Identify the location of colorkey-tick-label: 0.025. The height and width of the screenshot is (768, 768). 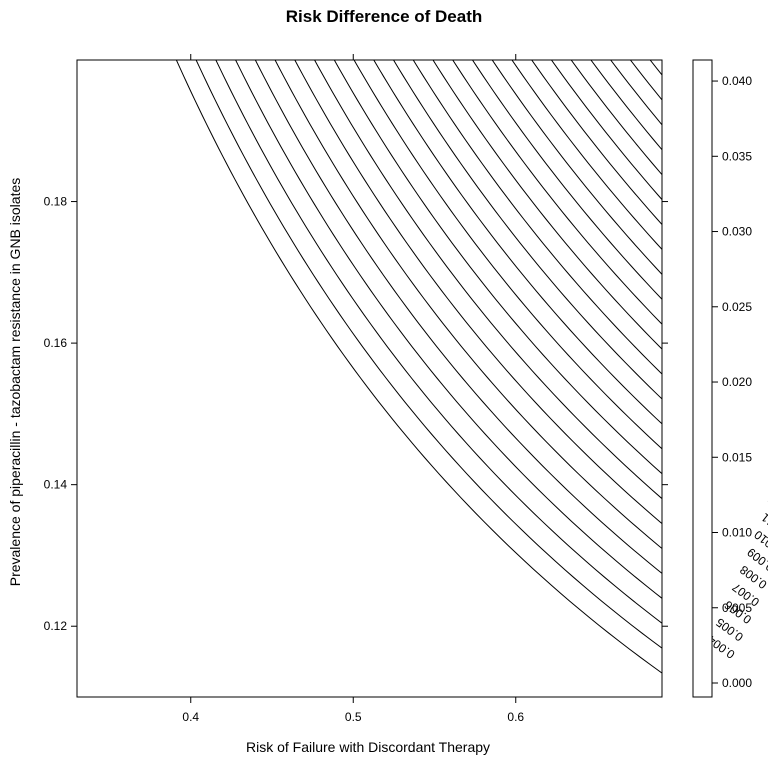
(737, 307).